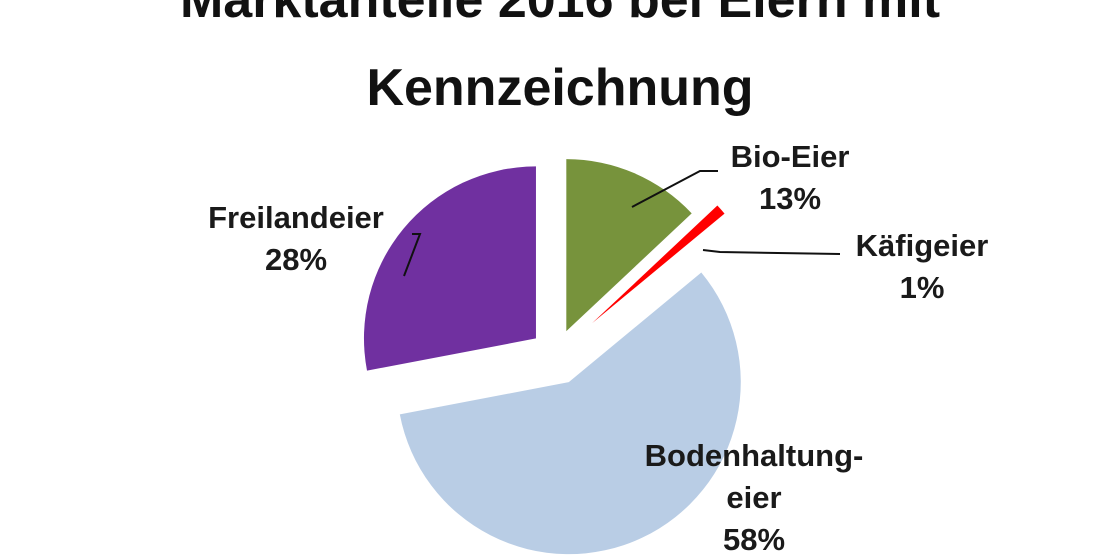 The height and width of the screenshot is (560, 1120). I want to click on pie-slice-käfigeier, so click(658, 264).